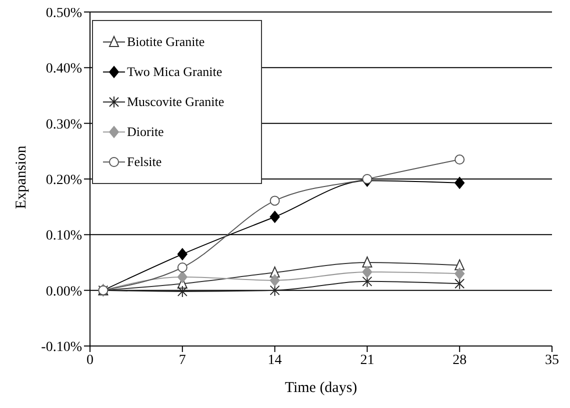 The height and width of the screenshot is (408, 570). I want to click on x-tick-label: 14, so click(275, 360).